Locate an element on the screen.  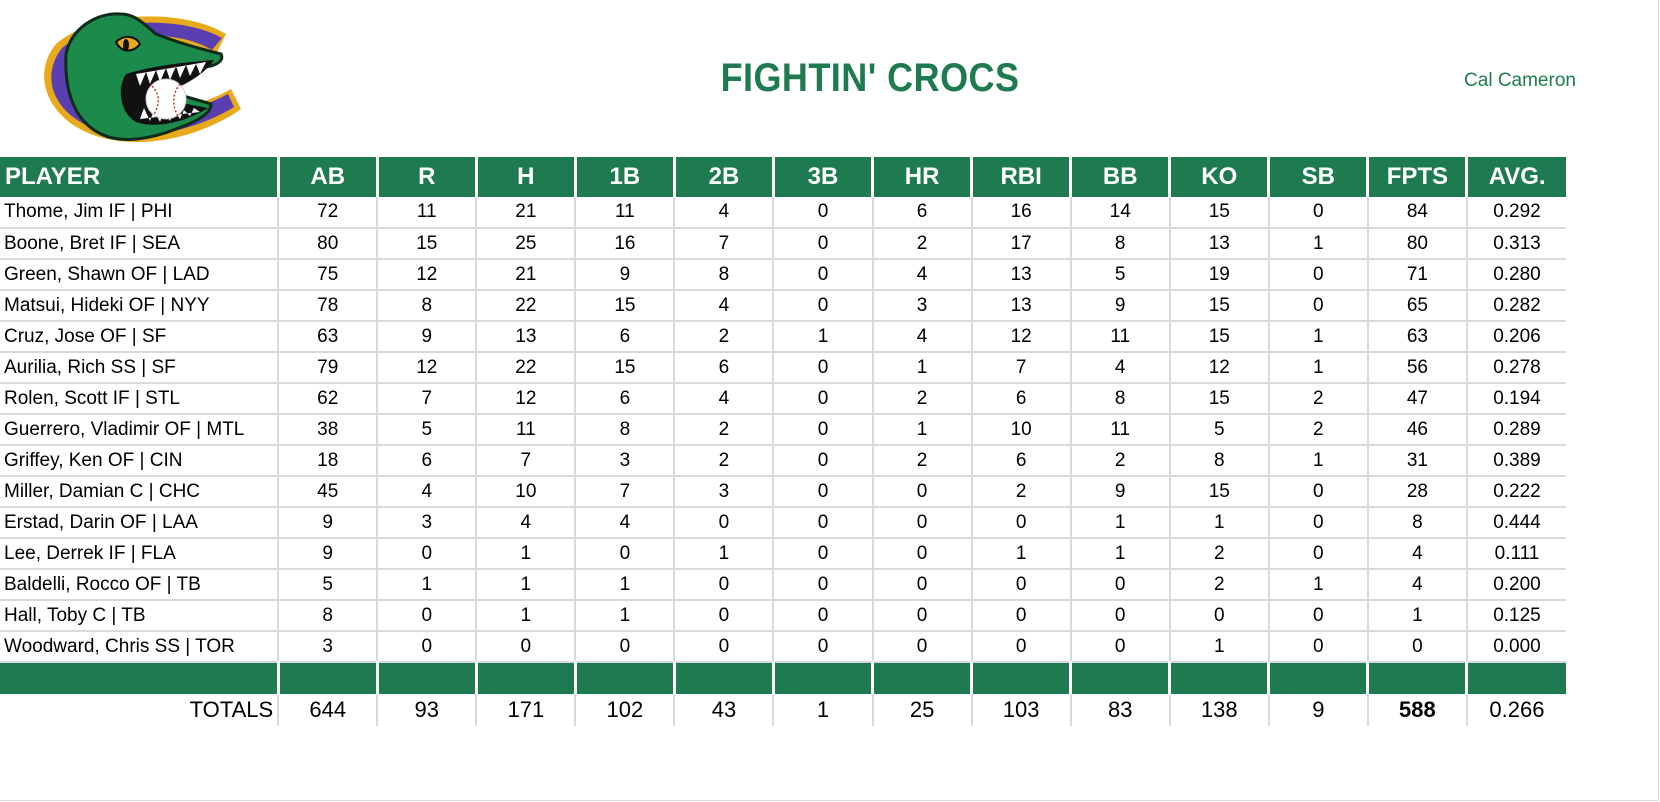
stat-cell-1b: 0 is located at coordinates (624, 647).